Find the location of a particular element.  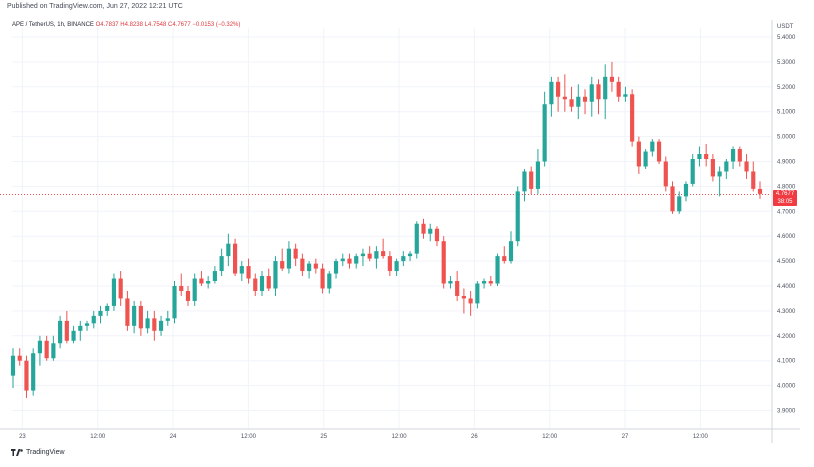

y-tick-label: 5.2000 is located at coordinates (786, 88).